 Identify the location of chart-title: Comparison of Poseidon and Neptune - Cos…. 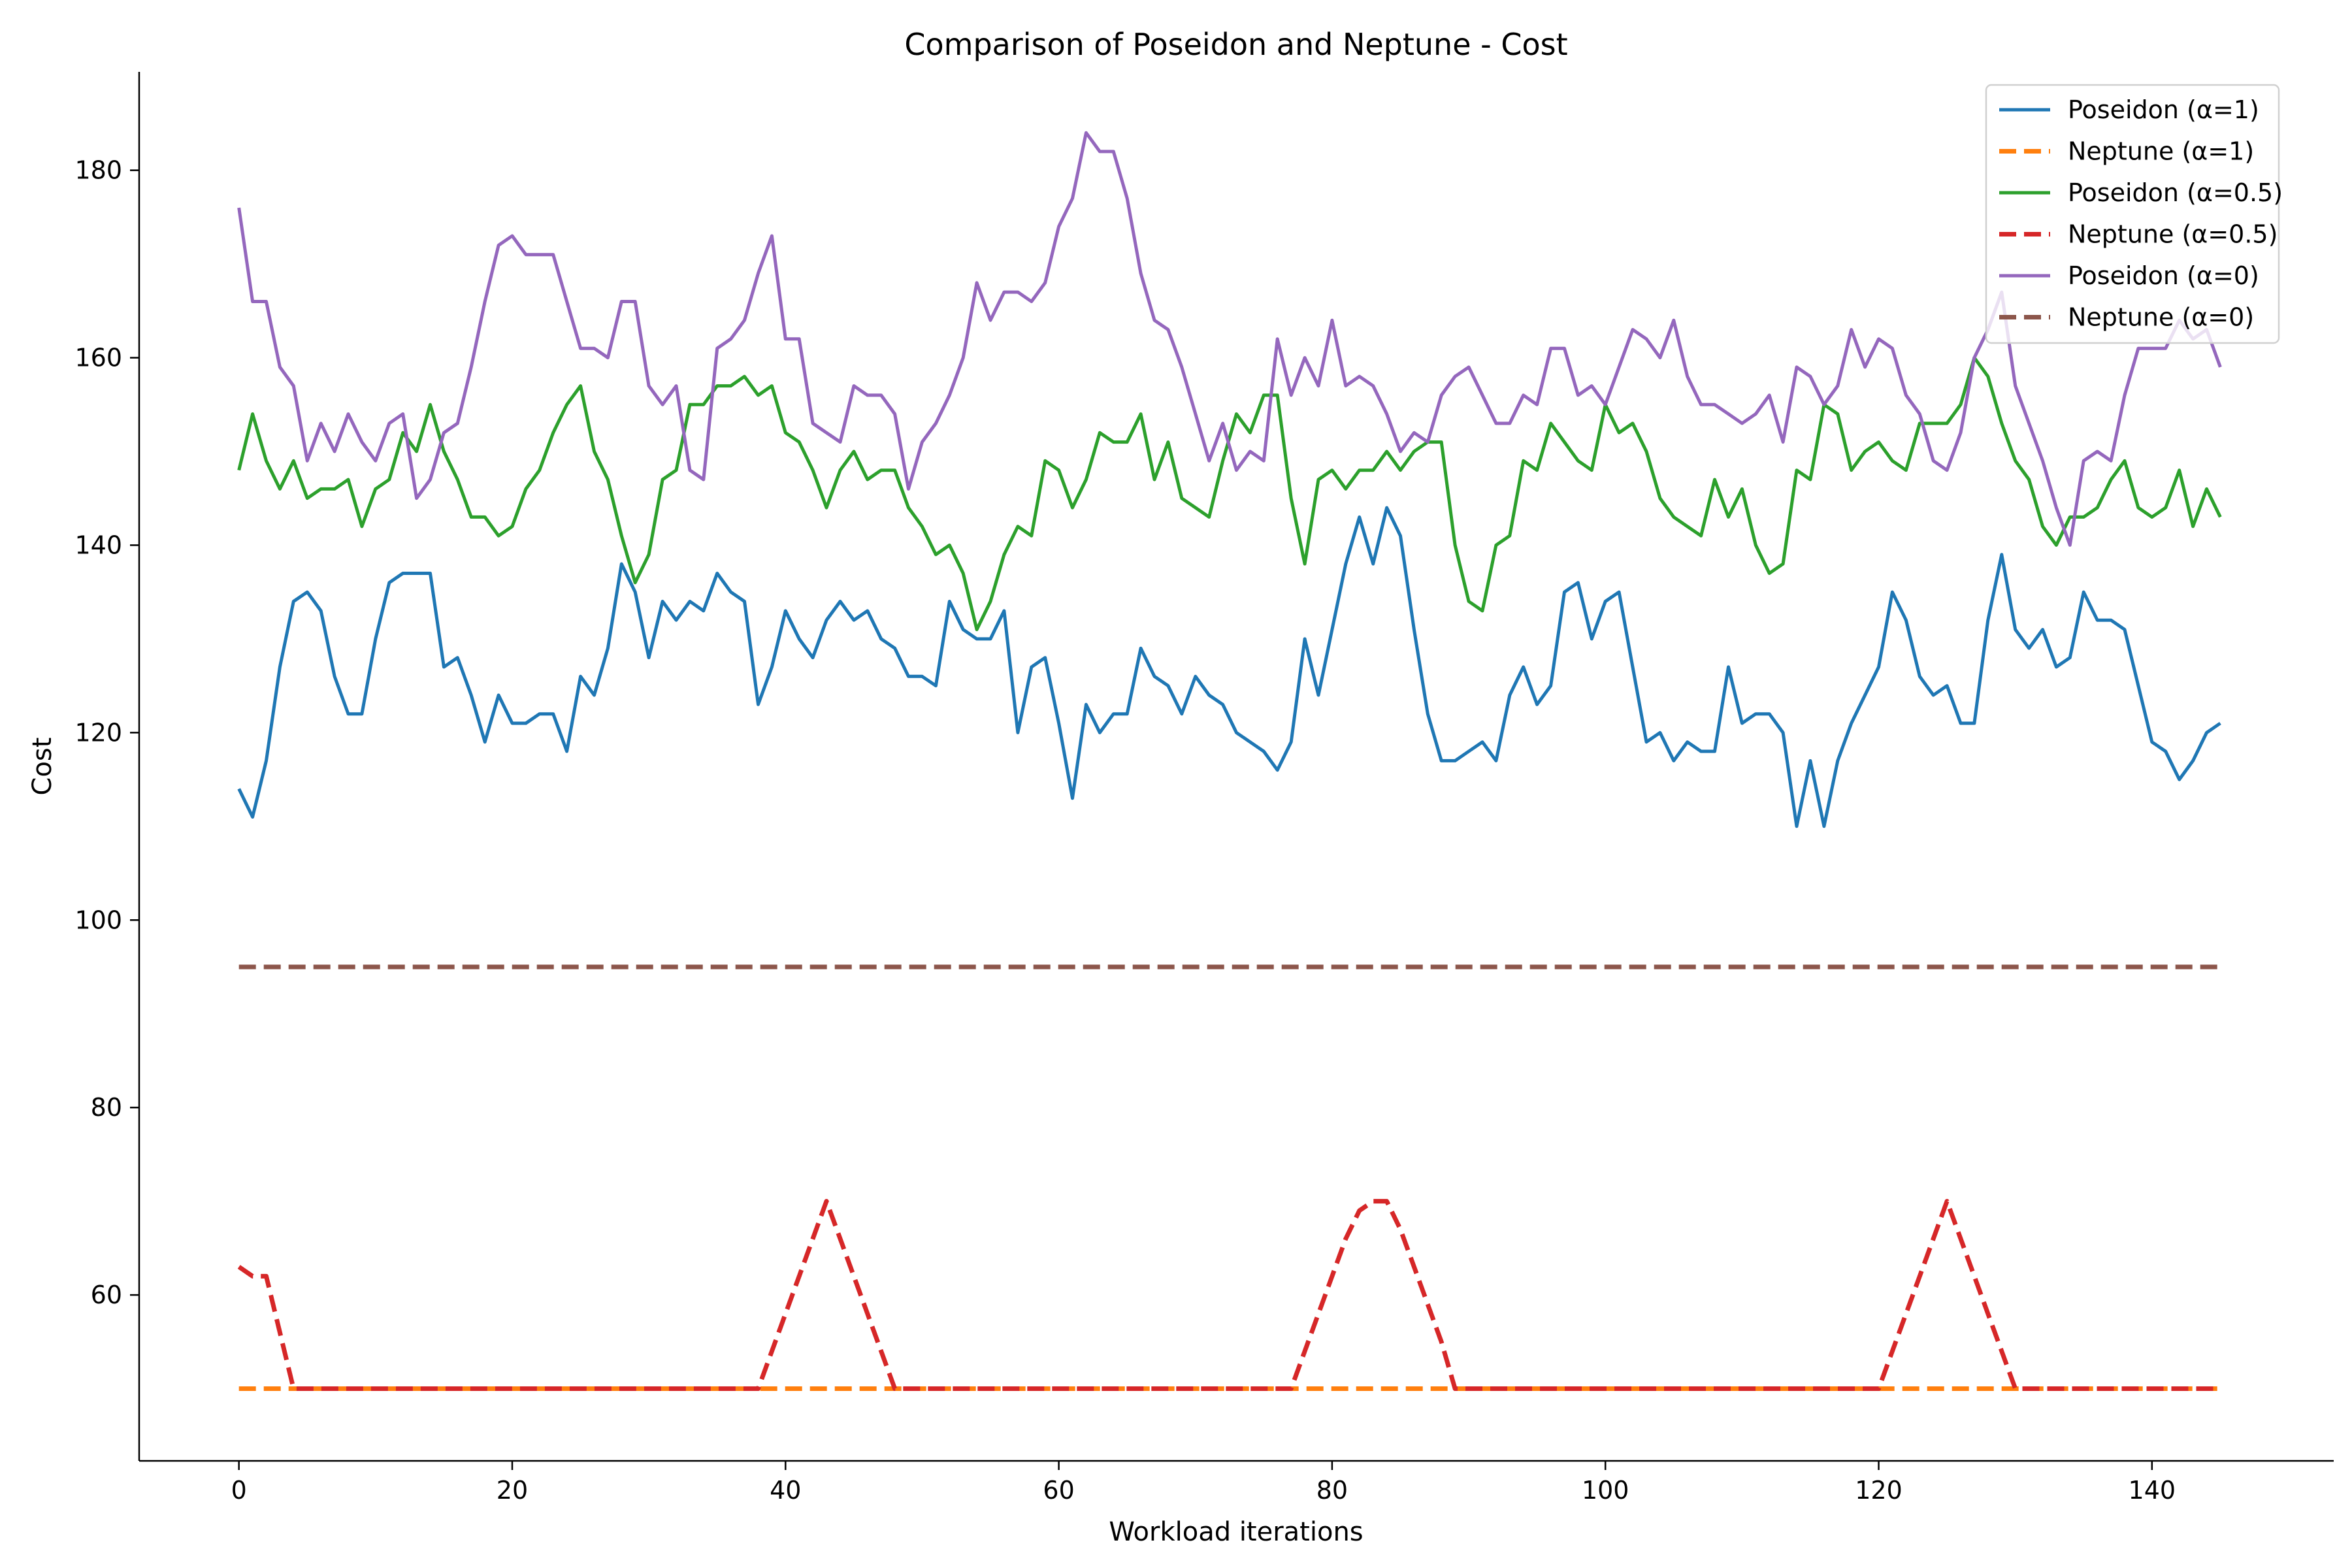
(1235, 44).